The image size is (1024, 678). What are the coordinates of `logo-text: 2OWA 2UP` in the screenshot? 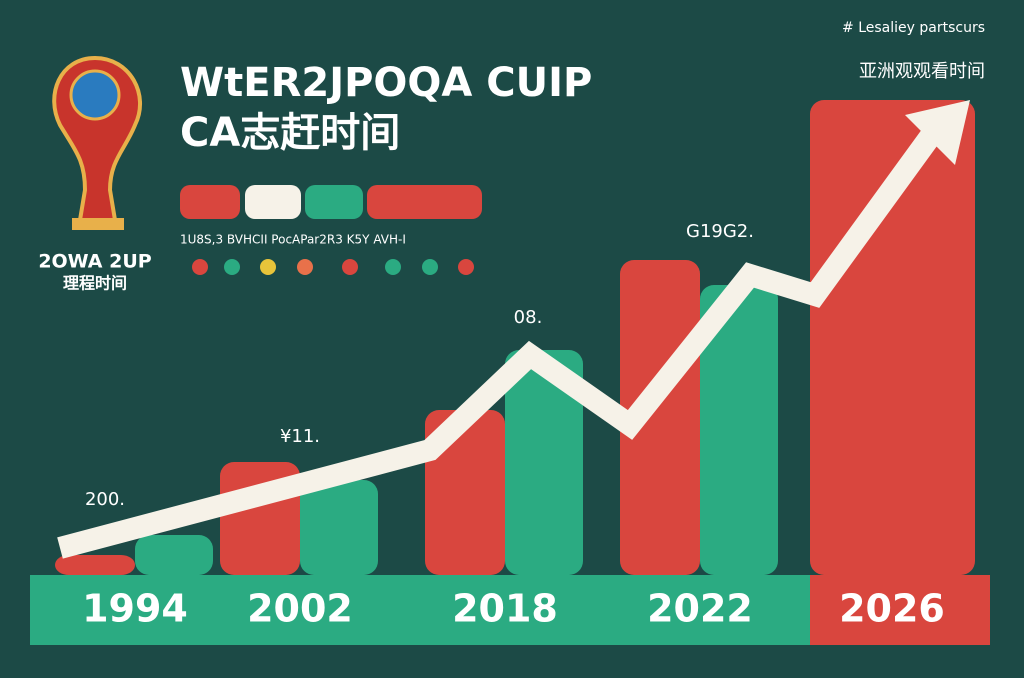 It's located at (94, 262).